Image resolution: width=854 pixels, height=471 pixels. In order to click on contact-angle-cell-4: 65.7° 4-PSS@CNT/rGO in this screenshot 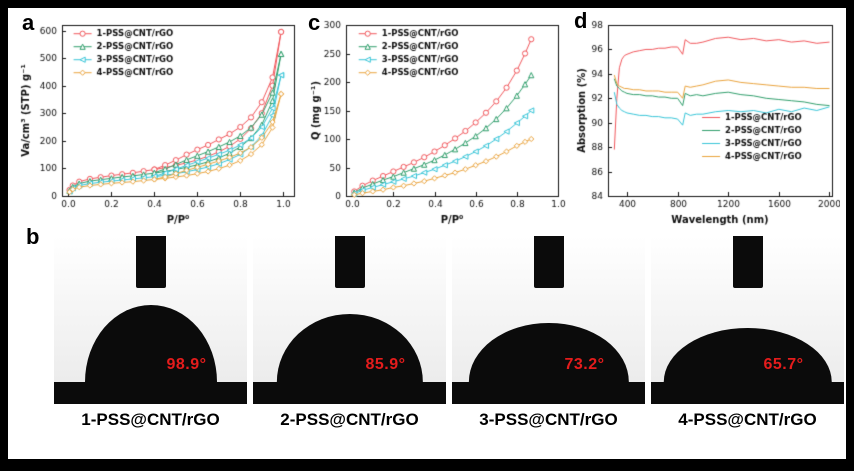, I will do `click(747, 333)`.